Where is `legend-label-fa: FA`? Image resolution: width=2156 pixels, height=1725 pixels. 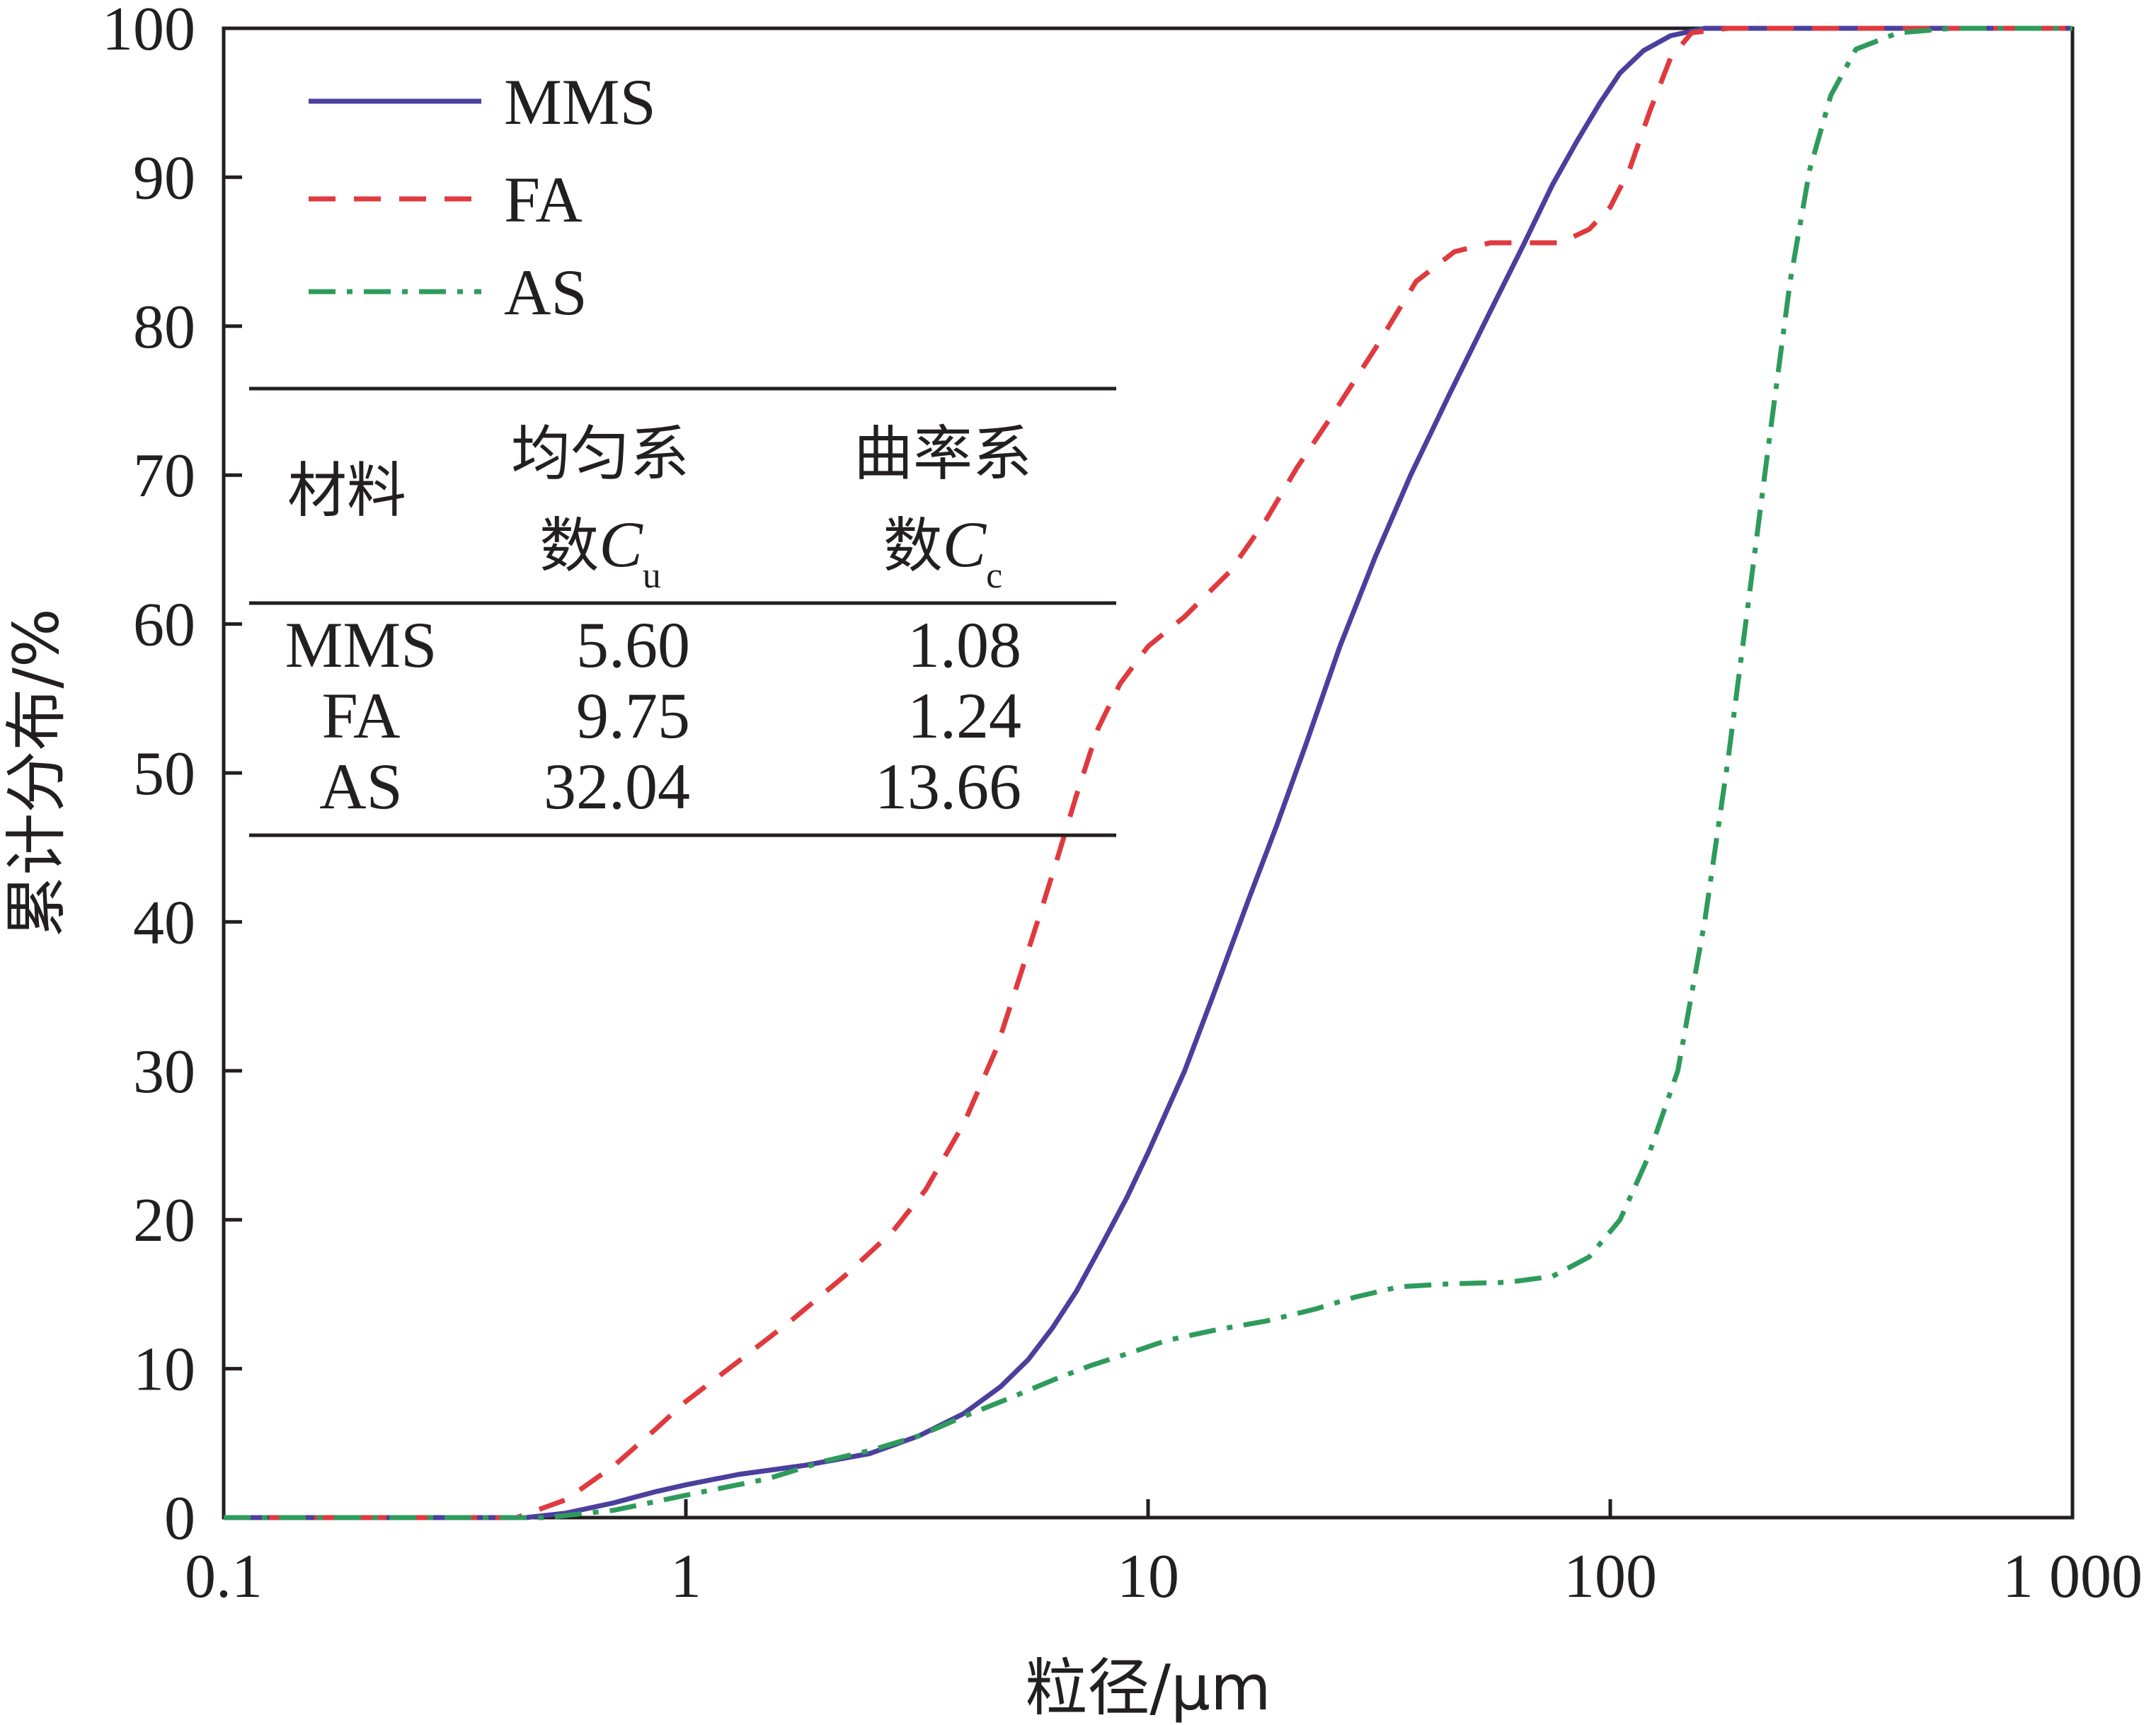 legend-label-fa: FA is located at coordinates (543, 200).